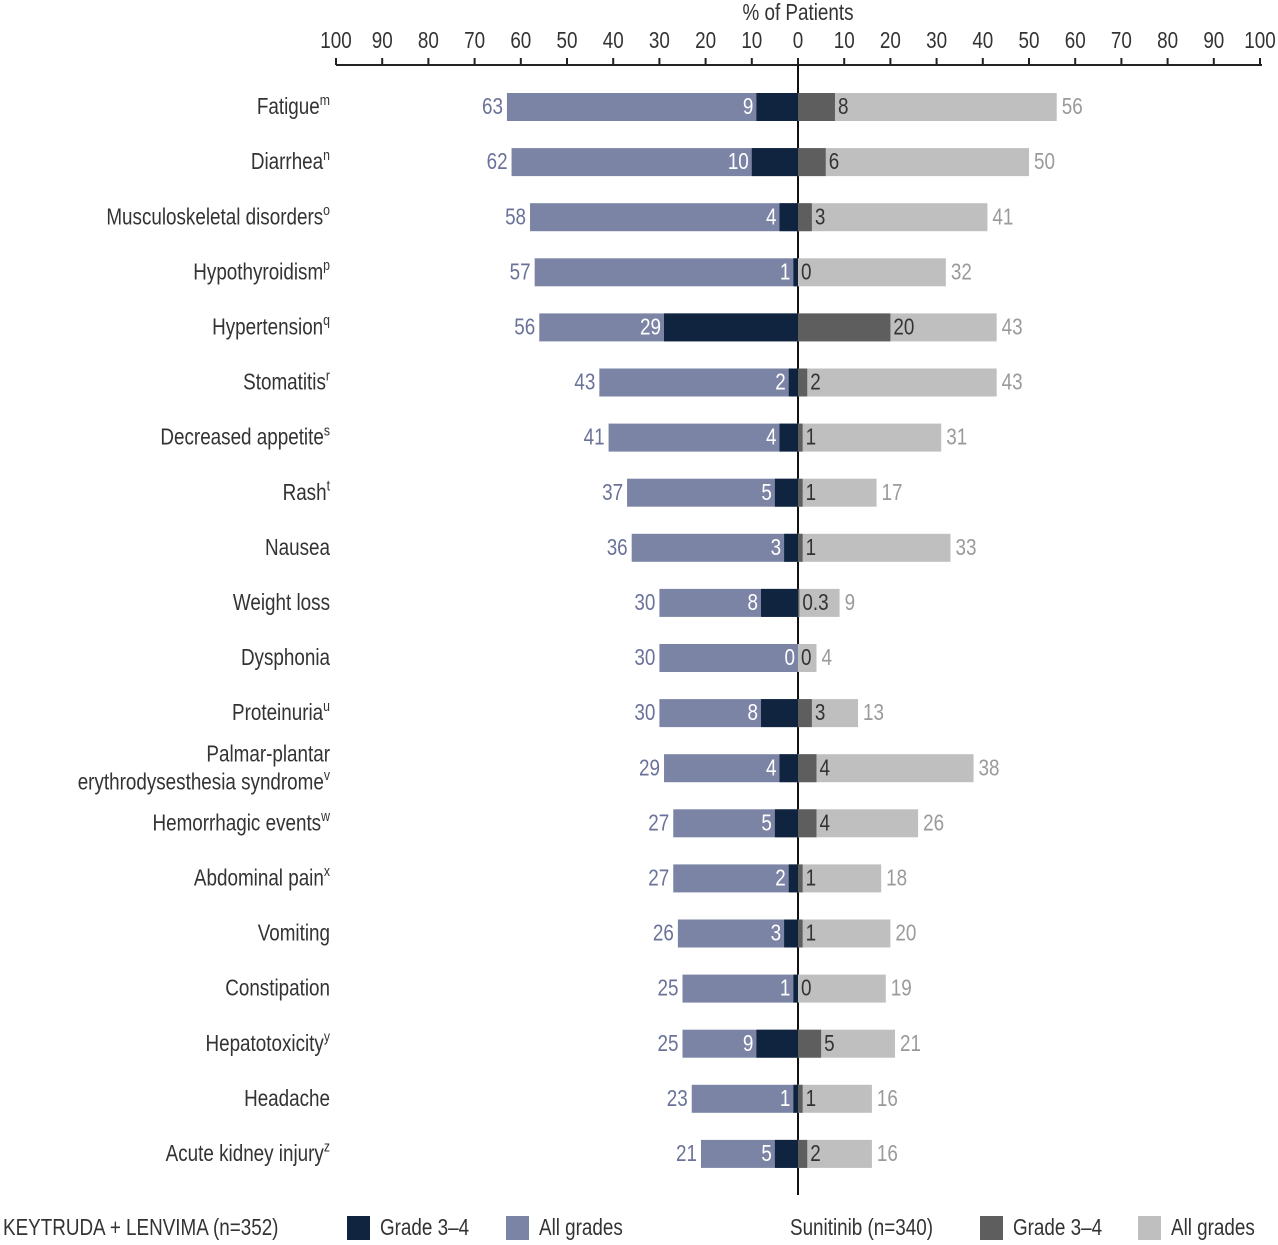  What do you see at coordinates (140, 1227) in the screenshot?
I see `legend-left-group: KEYTRUDA + LENVIMA (n=352)` at bounding box center [140, 1227].